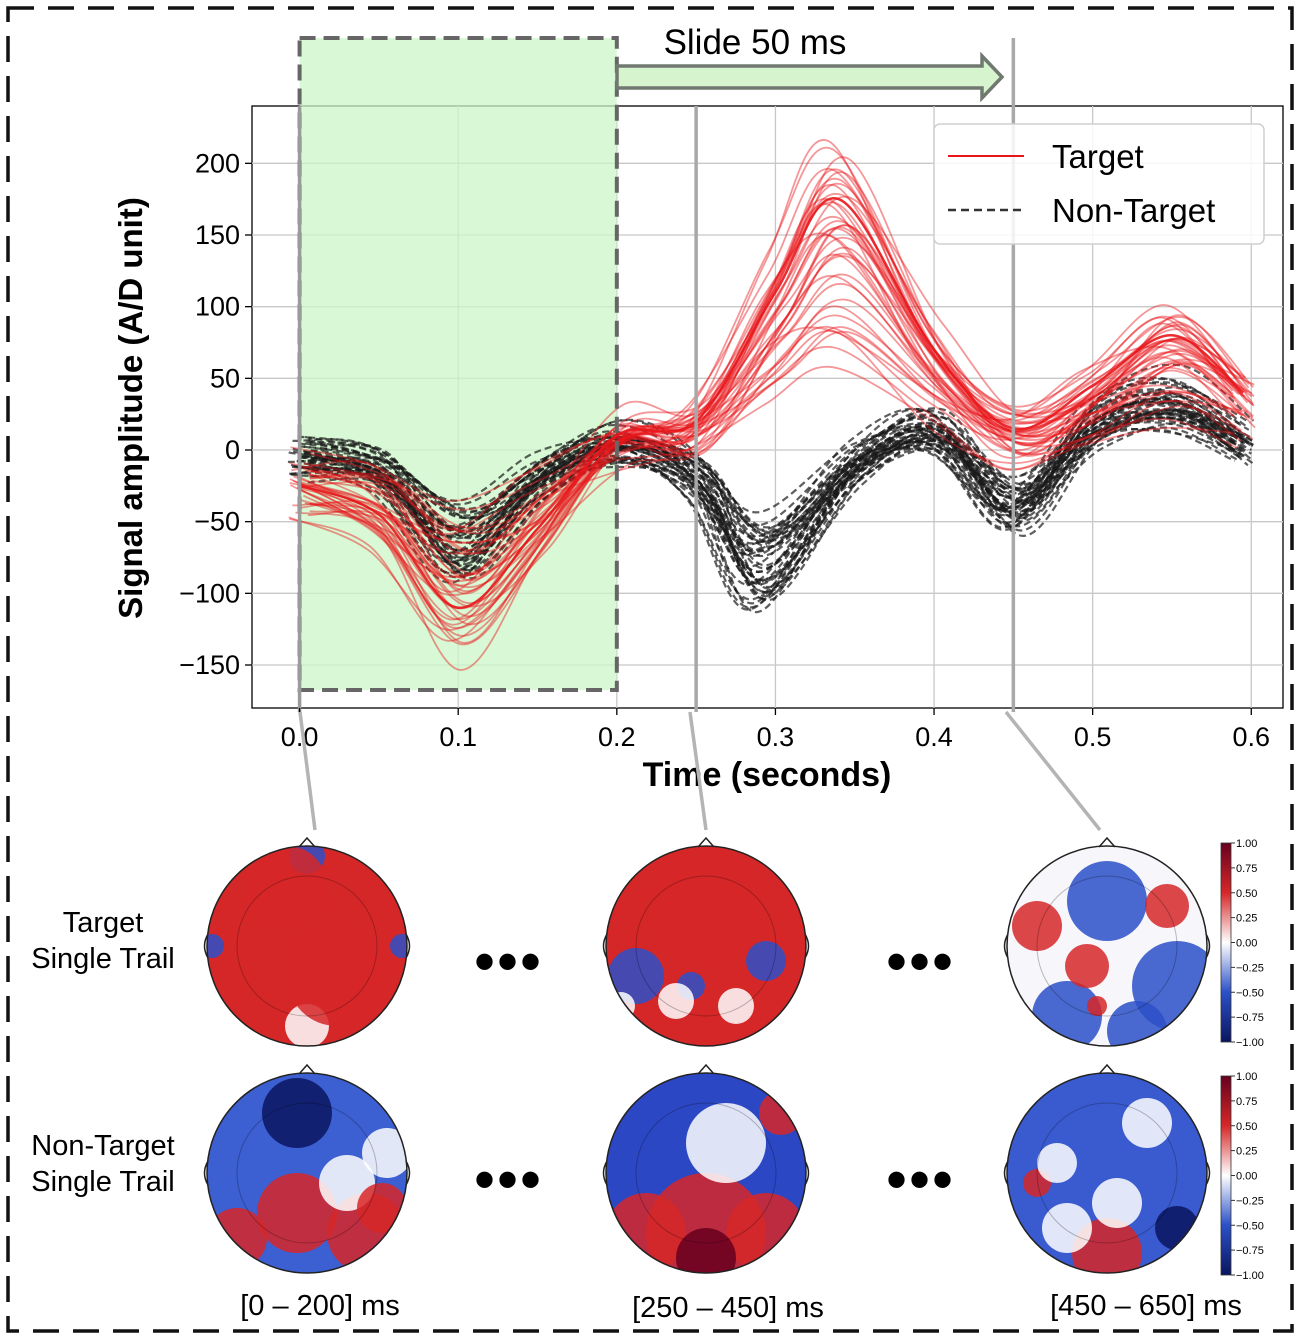 Image resolution: width=1300 pixels, height=1339 pixels. Describe the element at coordinates (103, 1164) in the screenshot. I see `row-label-nontarget: Non-Target Single Trail` at that location.